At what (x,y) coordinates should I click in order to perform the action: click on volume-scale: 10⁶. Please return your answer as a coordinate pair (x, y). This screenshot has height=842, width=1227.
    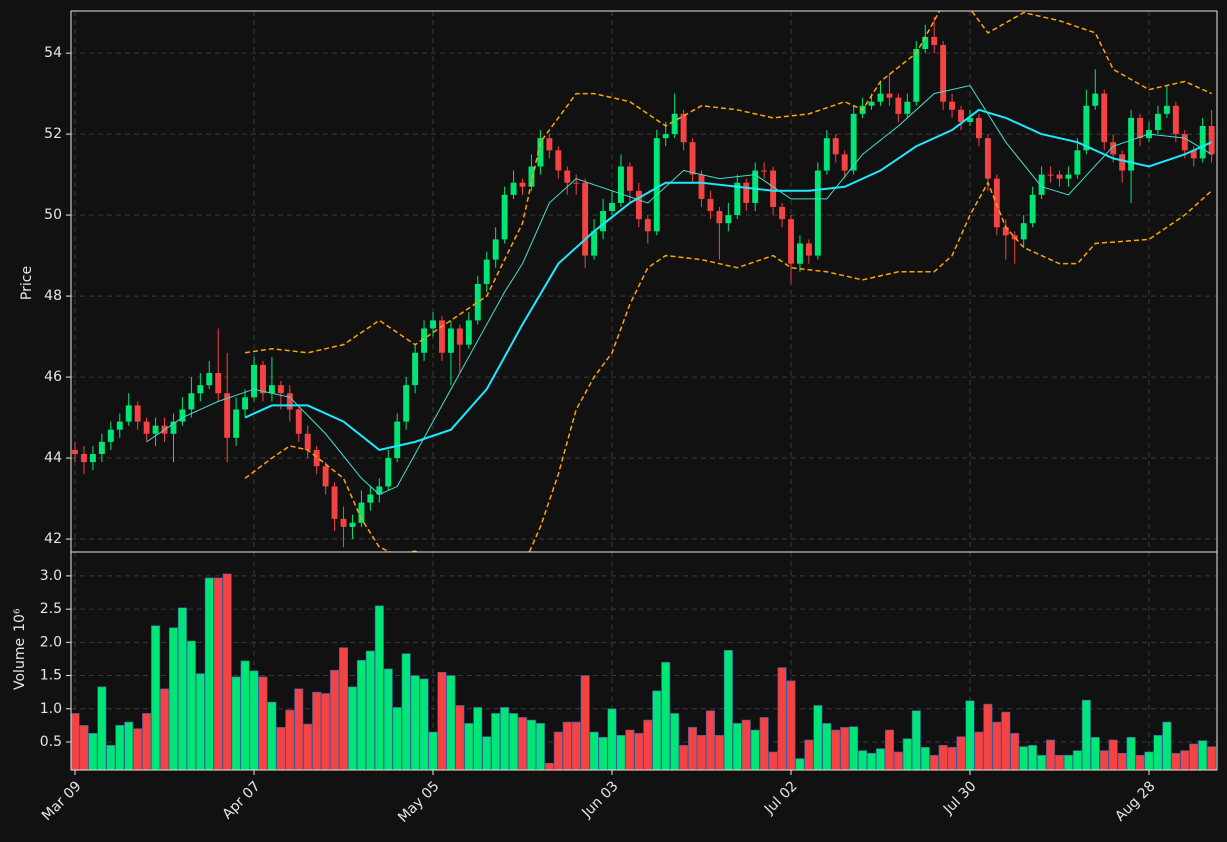
    Looking at the image, I should click on (20, 620).